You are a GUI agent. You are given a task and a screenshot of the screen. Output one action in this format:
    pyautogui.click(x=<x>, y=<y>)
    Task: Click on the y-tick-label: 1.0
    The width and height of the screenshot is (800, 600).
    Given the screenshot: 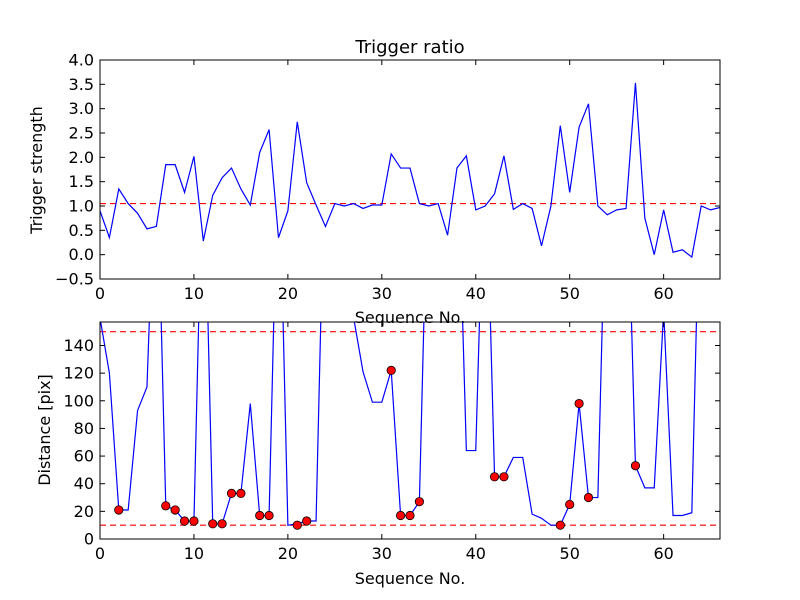 What is the action you would take?
    pyautogui.click(x=81, y=206)
    